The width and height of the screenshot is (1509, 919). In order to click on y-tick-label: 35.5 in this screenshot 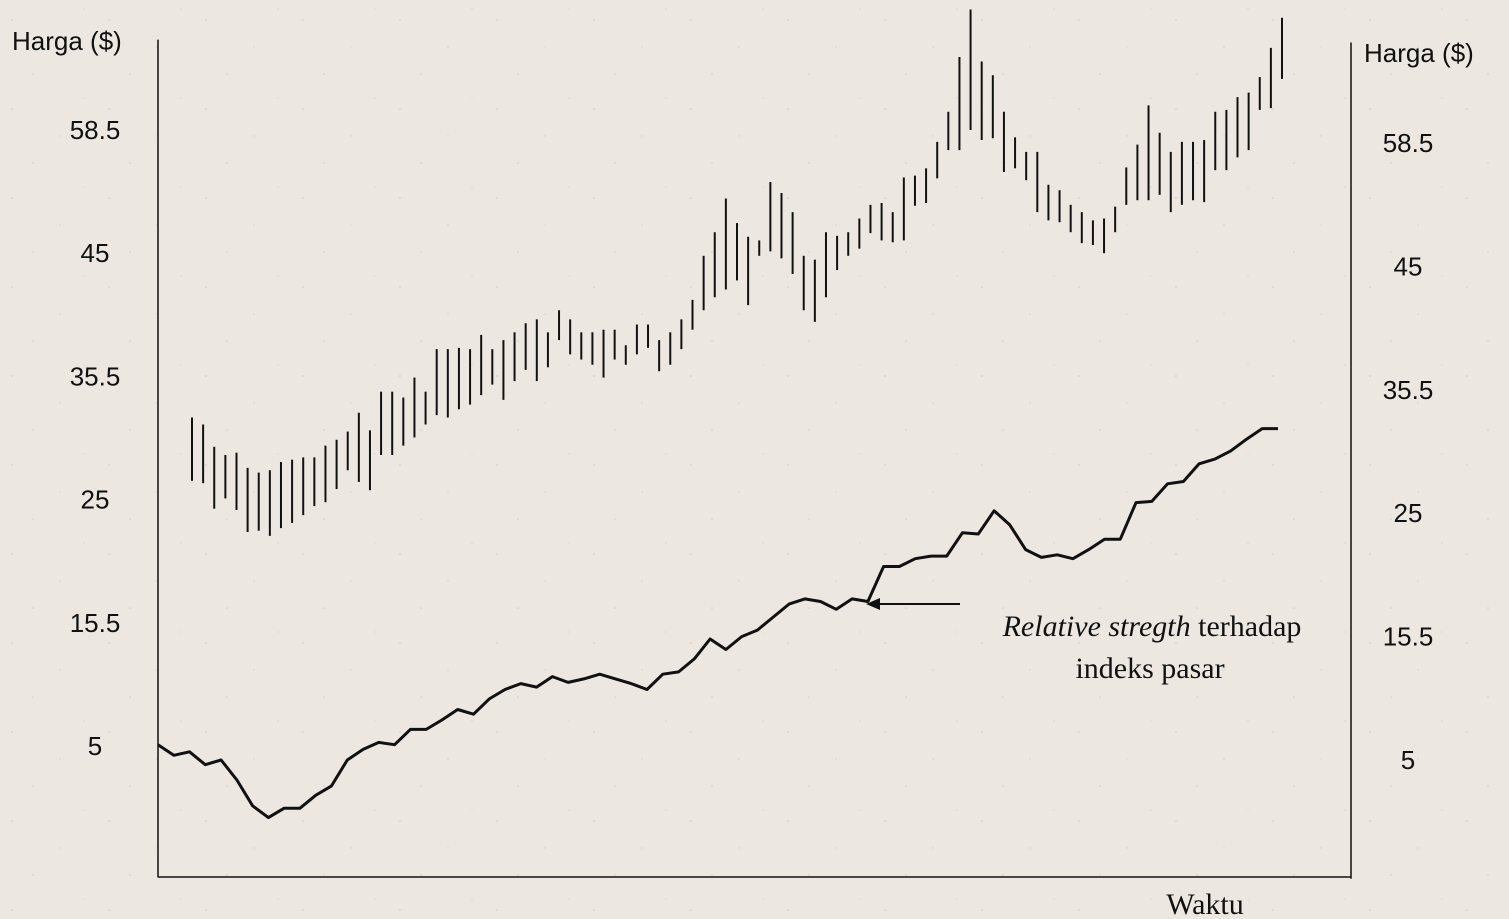, I will do `click(95, 376)`.